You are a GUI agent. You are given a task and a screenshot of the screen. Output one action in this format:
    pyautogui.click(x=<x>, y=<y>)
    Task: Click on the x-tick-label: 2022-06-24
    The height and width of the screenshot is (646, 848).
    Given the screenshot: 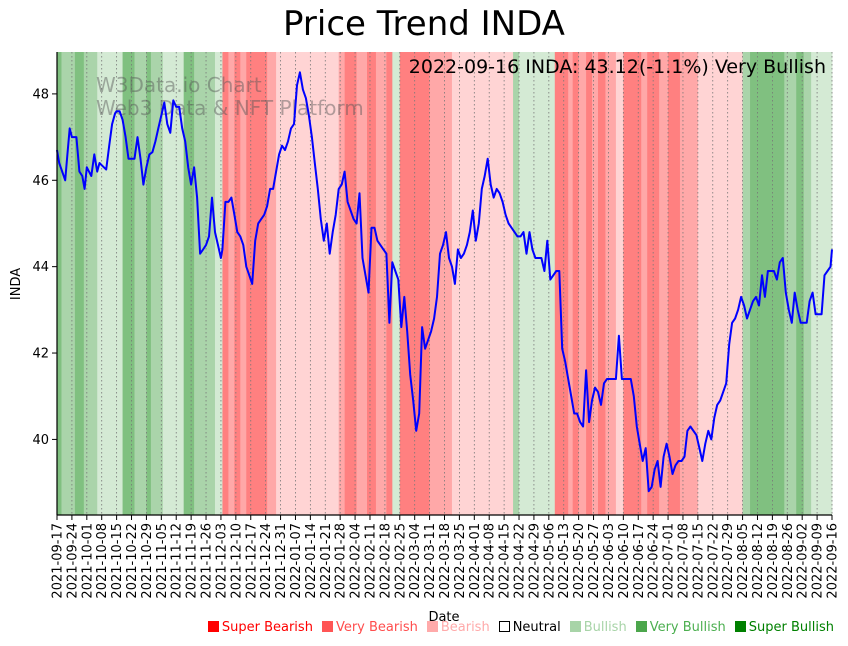 What is the action you would take?
    pyautogui.click(x=654, y=561)
    